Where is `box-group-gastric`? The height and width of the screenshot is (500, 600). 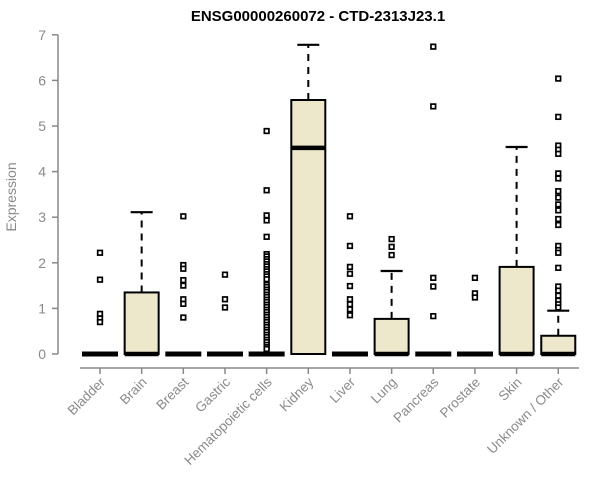 box-group-gastric is located at coordinates (224, 314).